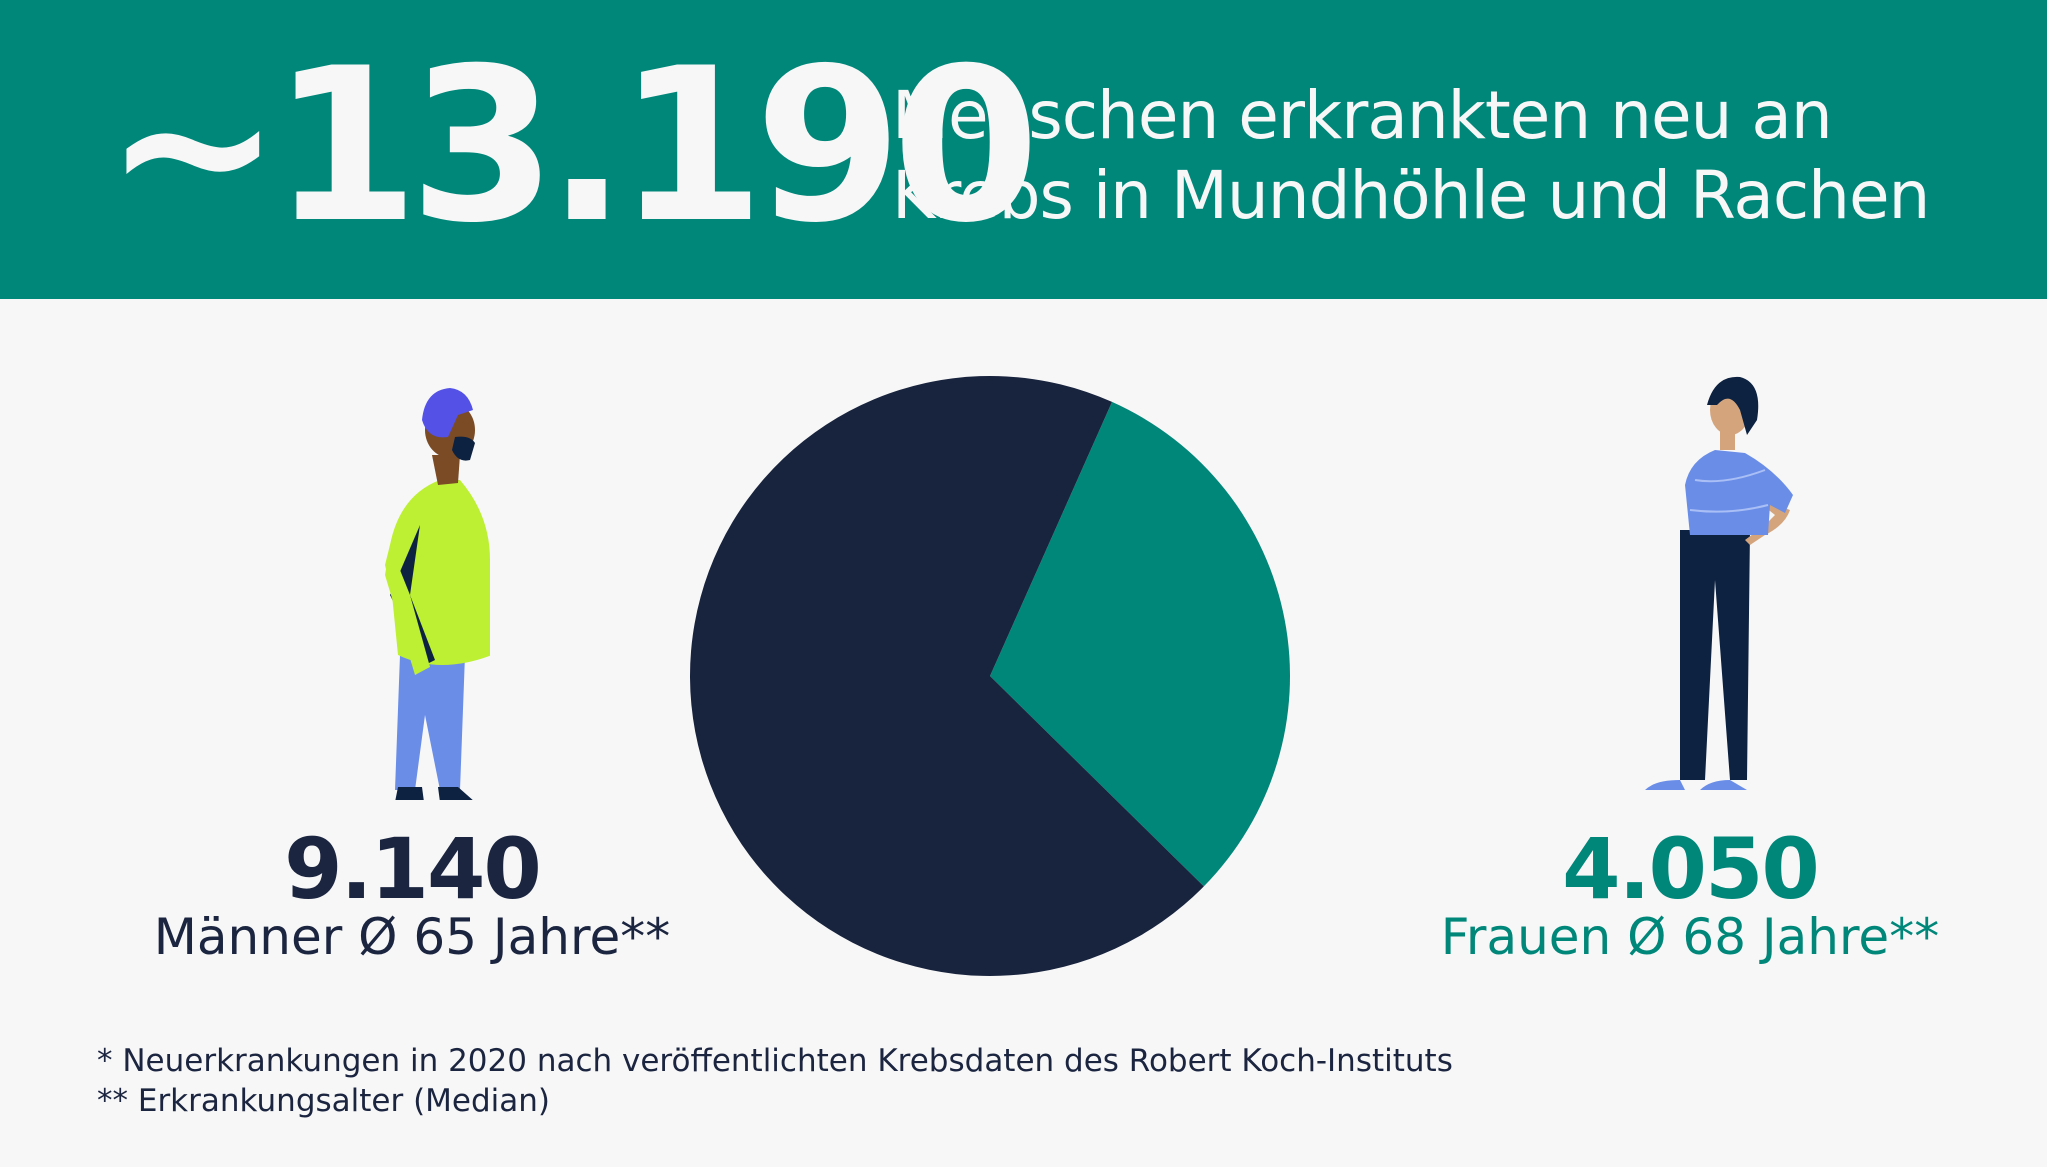 The height and width of the screenshot is (1167, 2047). I want to click on men-label: Männer Ø 65 Jahre**, so click(412, 937).